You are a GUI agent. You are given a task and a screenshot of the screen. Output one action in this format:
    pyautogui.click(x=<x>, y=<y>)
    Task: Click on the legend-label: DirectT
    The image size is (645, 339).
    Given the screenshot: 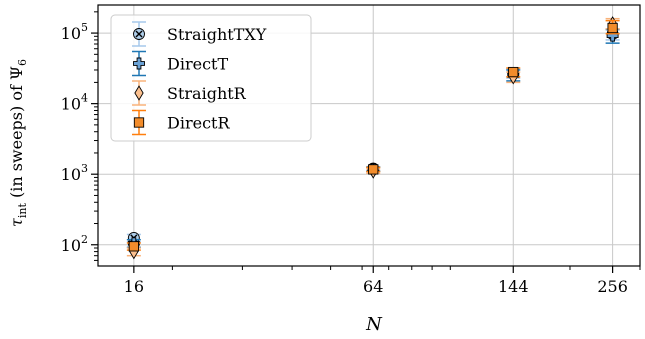 What is the action you would take?
    pyautogui.click(x=197, y=64)
    